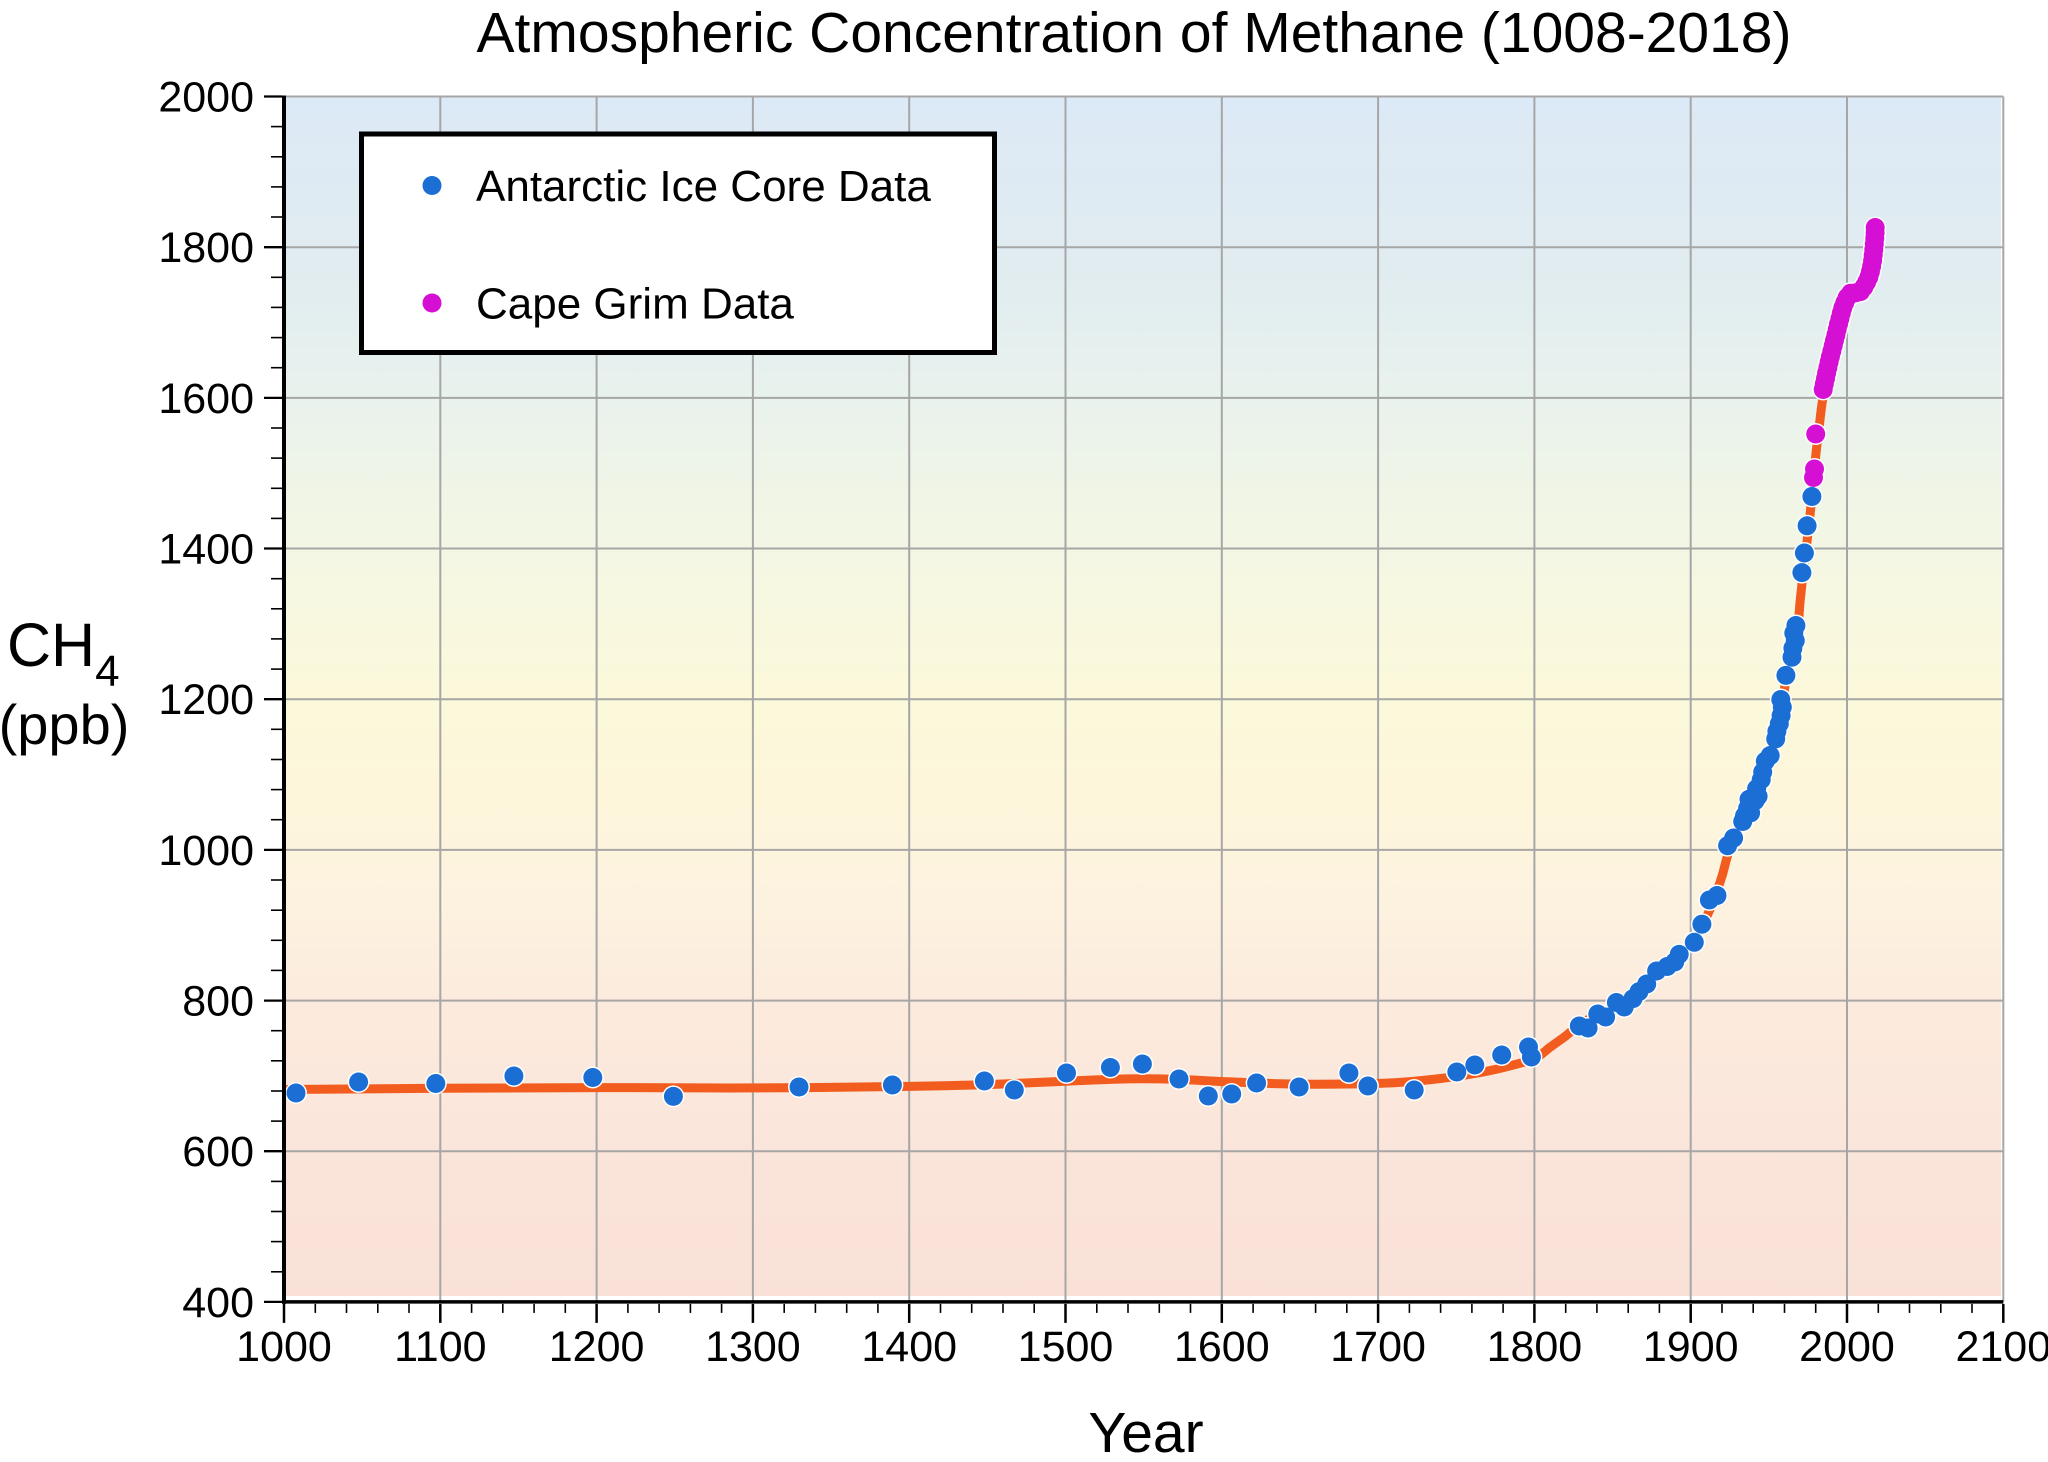 The width and height of the screenshot is (2048, 1462). Describe the element at coordinates (218, 1152) in the screenshot. I see `svg-text: 600` at that location.